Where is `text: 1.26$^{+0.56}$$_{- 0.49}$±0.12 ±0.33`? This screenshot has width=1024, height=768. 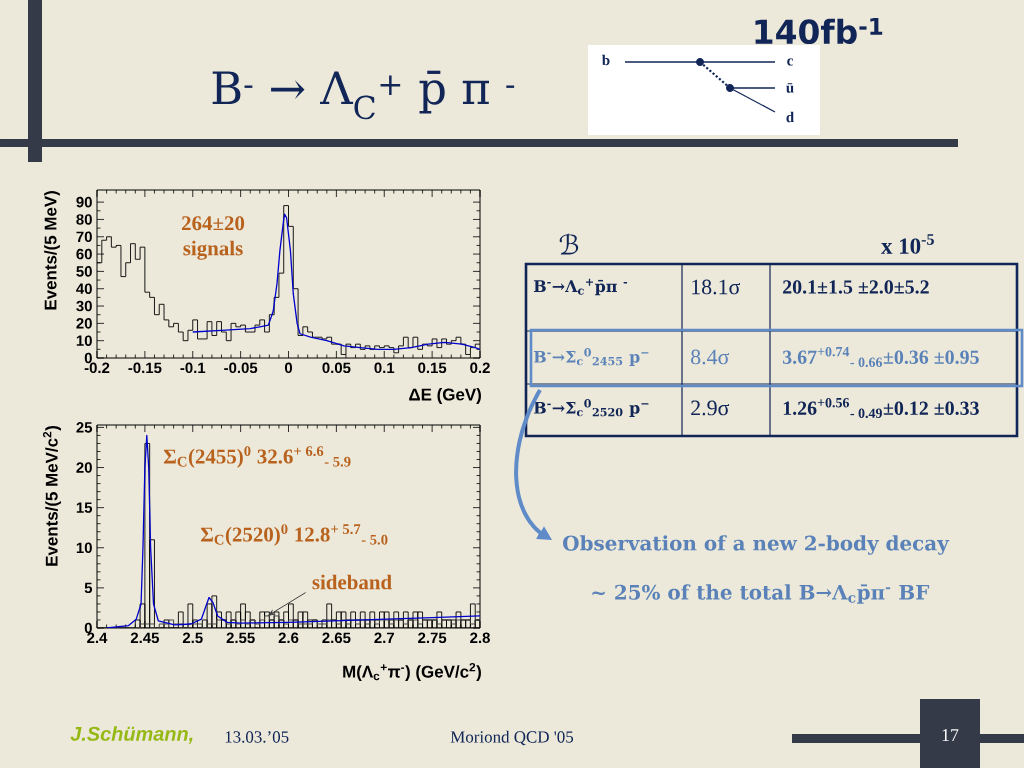
text: 1.26$^{+0.56}$$_{- 0.49}$±0.12 ±0.33 is located at coordinates (881, 408).